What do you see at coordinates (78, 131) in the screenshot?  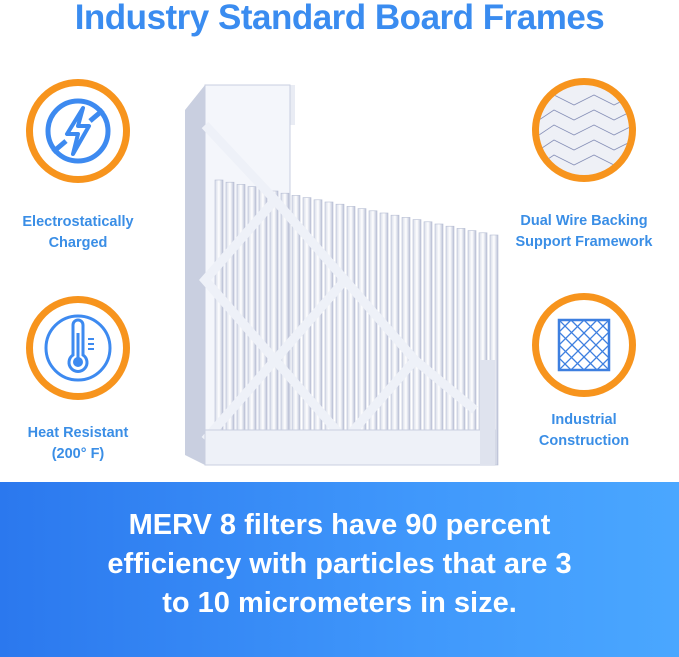 I see `no-static-lightning-icon` at bounding box center [78, 131].